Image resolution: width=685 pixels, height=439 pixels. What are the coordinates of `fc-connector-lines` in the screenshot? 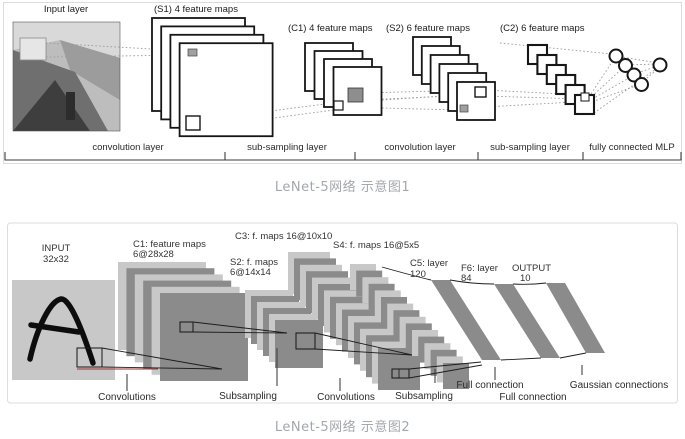 It's located at (484, 313).